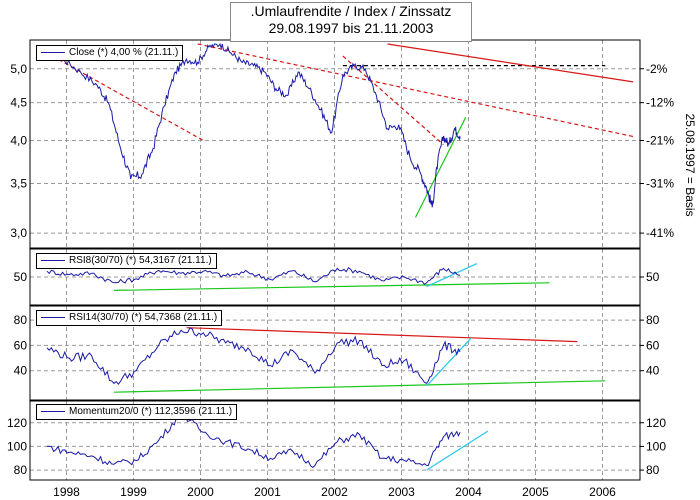 Image resolution: width=700 pixels, height=500 pixels. What do you see at coordinates (140, 260) in the screenshot?
I see `legend-rsi8-label: RSI8(30/70) (*) 54,3167 (21.11.)` at bounding box center [140, 260].